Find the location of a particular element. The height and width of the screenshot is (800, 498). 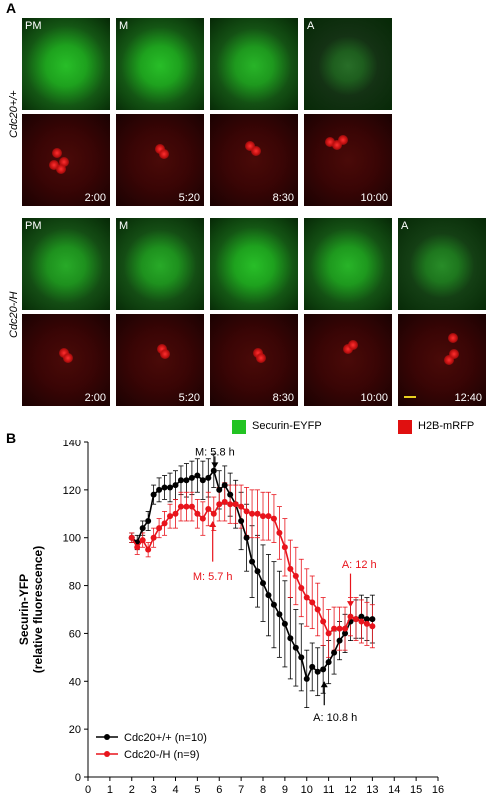

x-tick-label: 6 is located at coordinates (219, 790).